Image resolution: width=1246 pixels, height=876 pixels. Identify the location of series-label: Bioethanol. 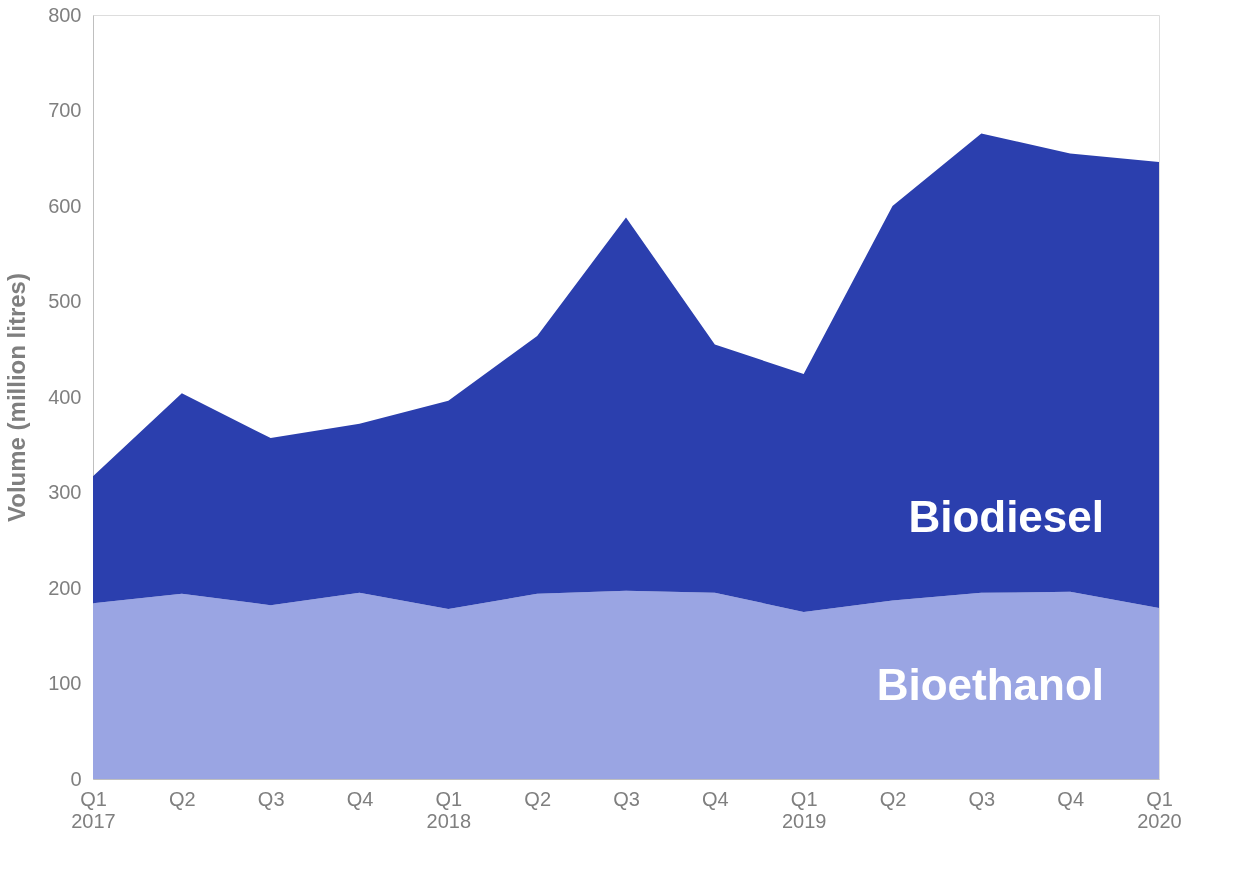
(990, 685).